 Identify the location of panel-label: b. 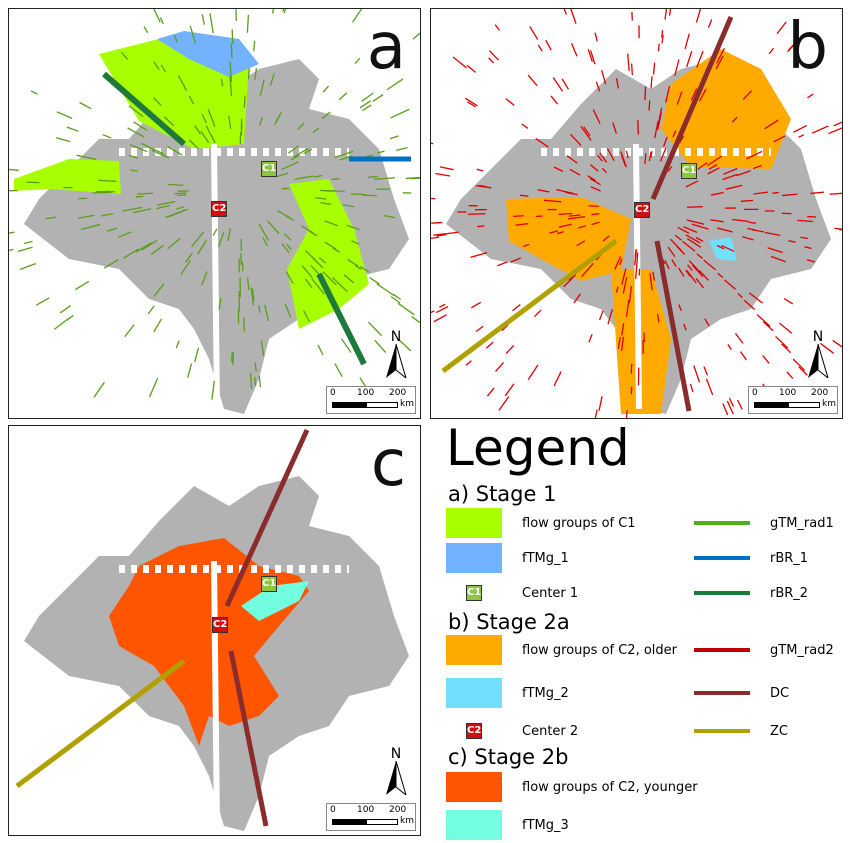
(807, 47).